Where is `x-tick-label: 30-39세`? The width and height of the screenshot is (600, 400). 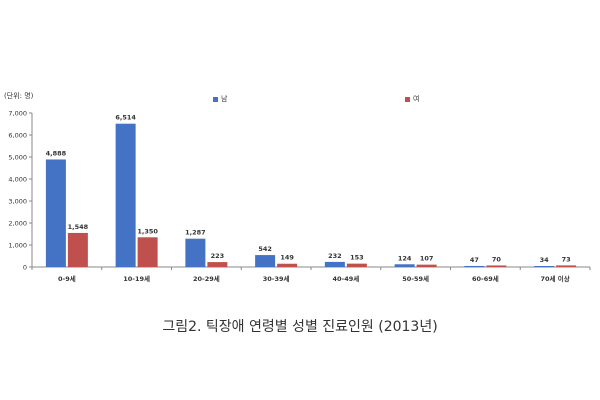 x-tick-label: 30-39세 is located at coordinates (276, 278).